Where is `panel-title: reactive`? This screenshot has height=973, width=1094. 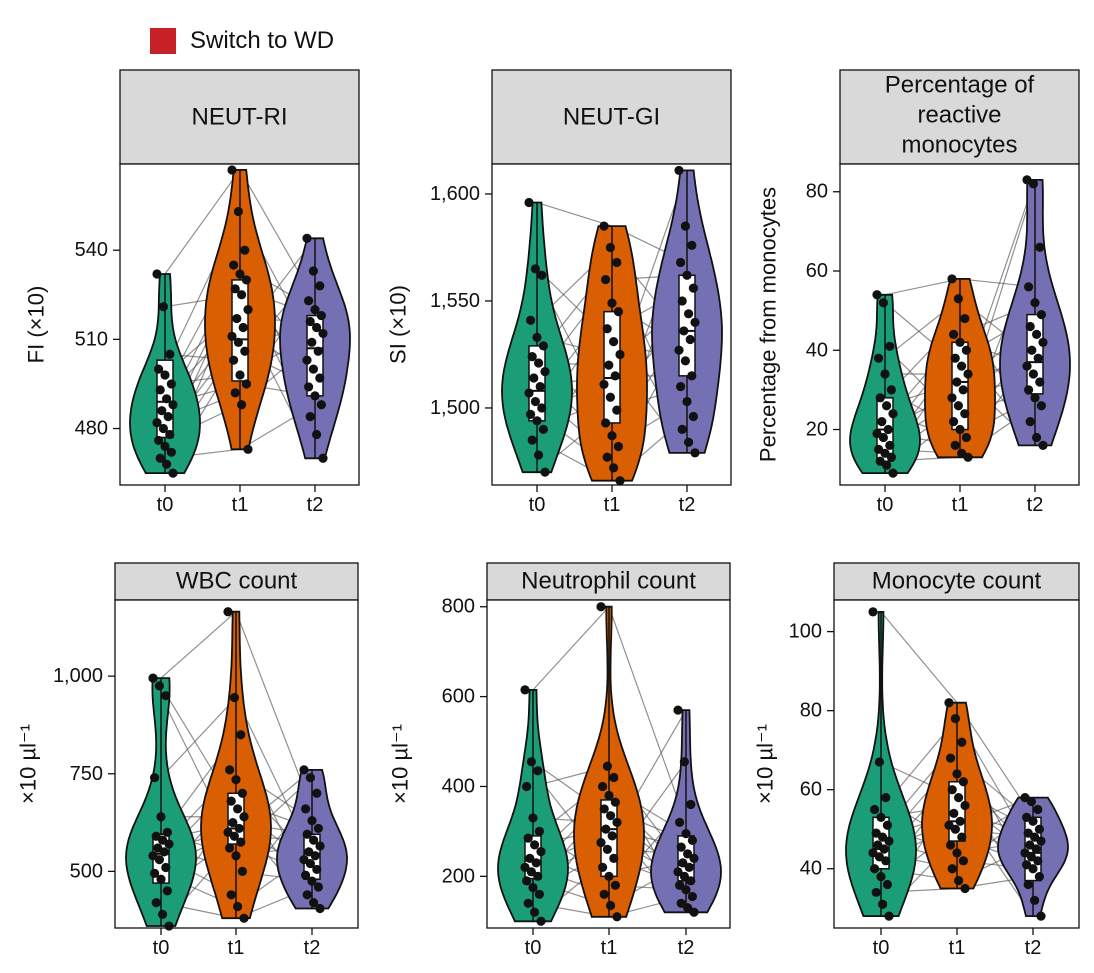 panel-title: reactive is located at coordinates (959, 115).